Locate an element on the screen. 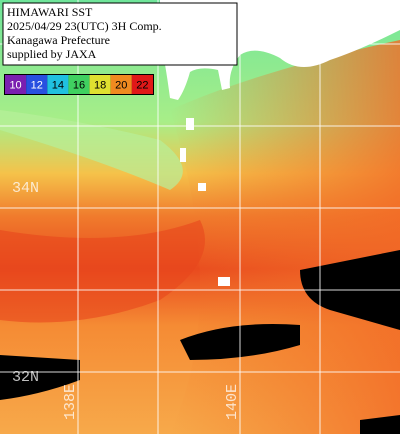 The height and width of the screenshot is (434, 400). lon-label: 140E is located at coordinates (232, 402).